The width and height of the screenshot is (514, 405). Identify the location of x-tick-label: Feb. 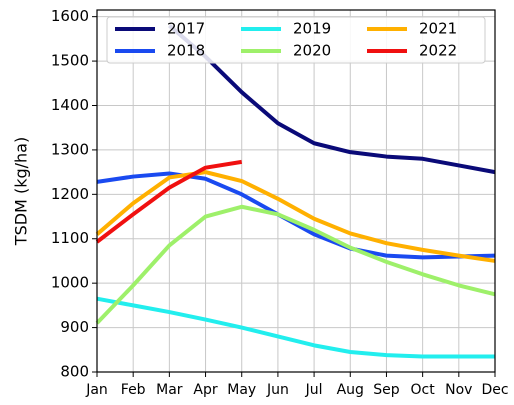
(133, 390).